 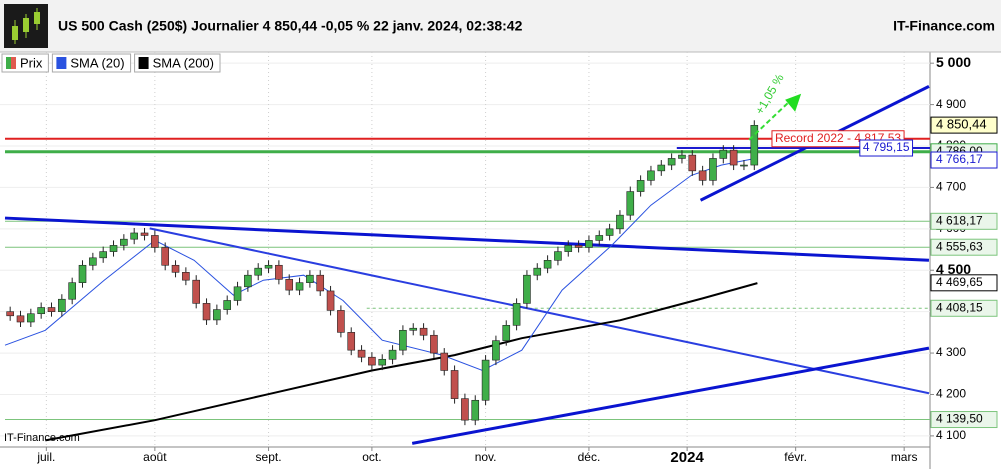 What do you see at coordinates (42, 438) in the screenshot?
I see `watermark: IT-Finance.com` at bounding box center [42, 438].